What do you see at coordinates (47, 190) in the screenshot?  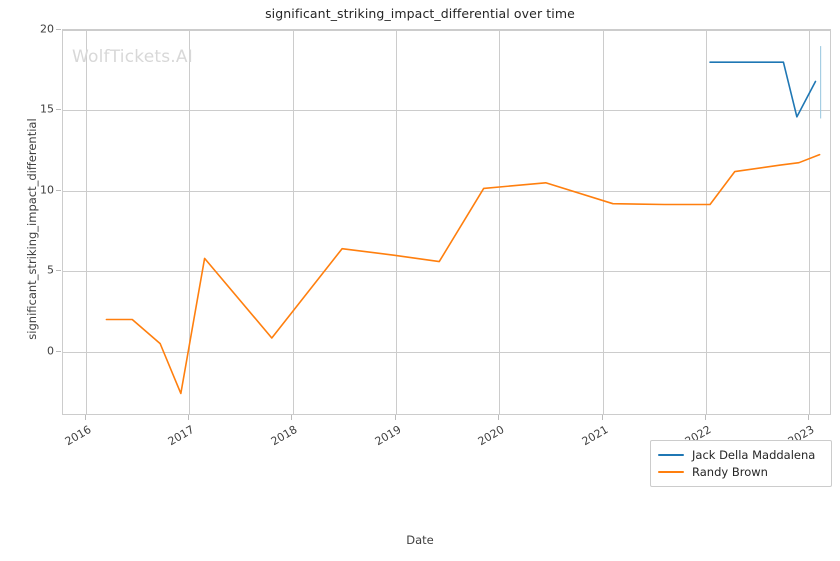 I see `y-tick-label: 10` at bounding box center [47, 190].